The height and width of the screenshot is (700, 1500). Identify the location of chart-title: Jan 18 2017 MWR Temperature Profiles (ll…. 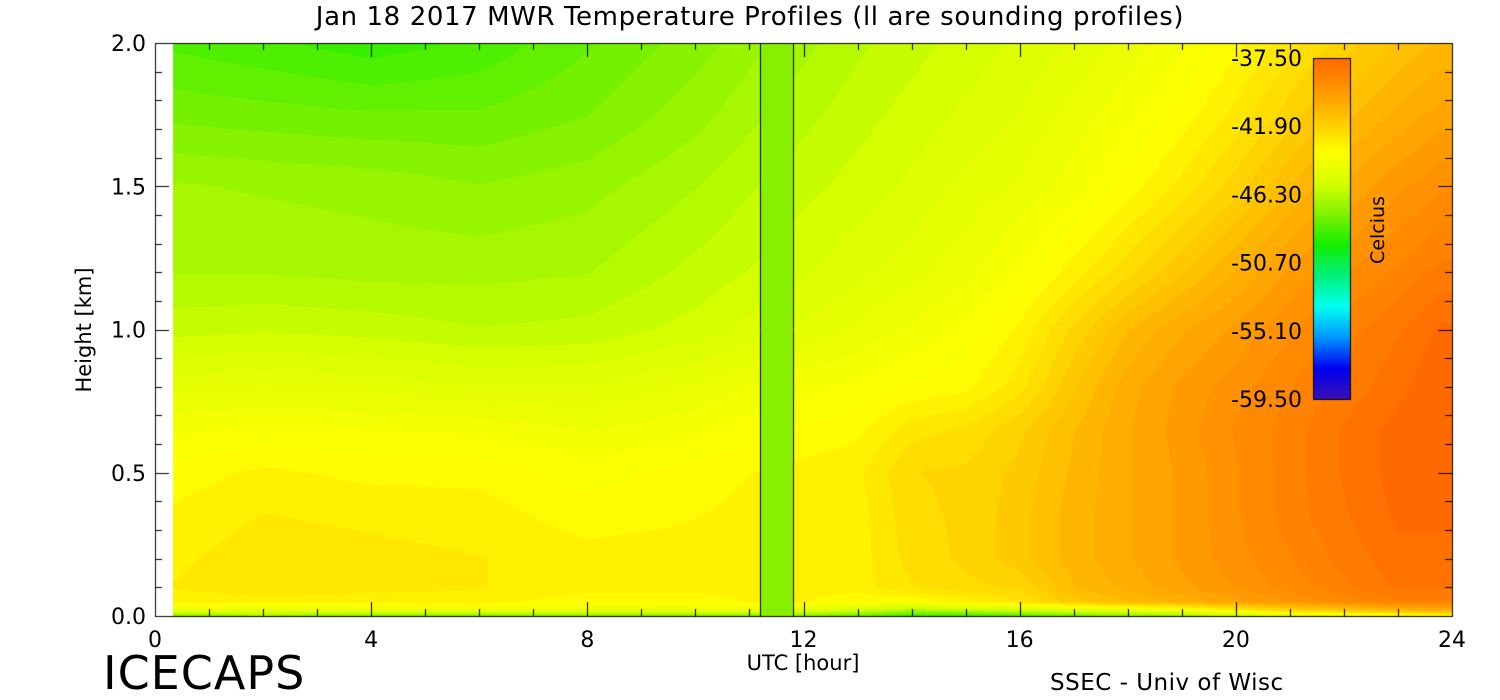
(750, 17).